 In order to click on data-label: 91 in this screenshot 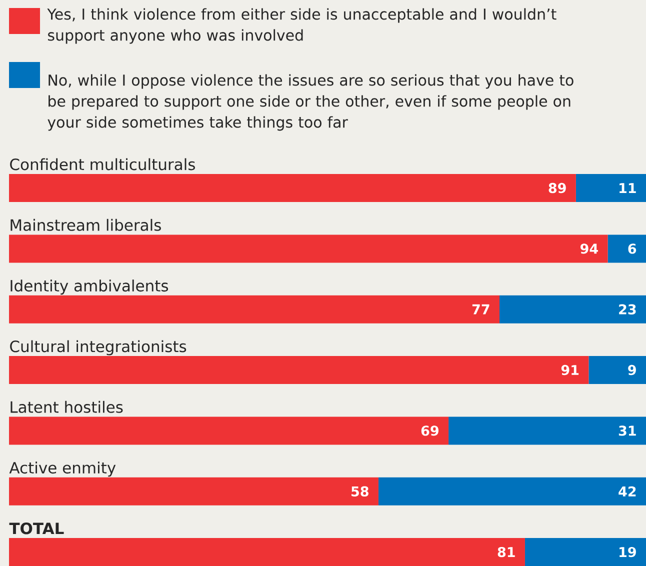, I will do `click(570, 370)`.